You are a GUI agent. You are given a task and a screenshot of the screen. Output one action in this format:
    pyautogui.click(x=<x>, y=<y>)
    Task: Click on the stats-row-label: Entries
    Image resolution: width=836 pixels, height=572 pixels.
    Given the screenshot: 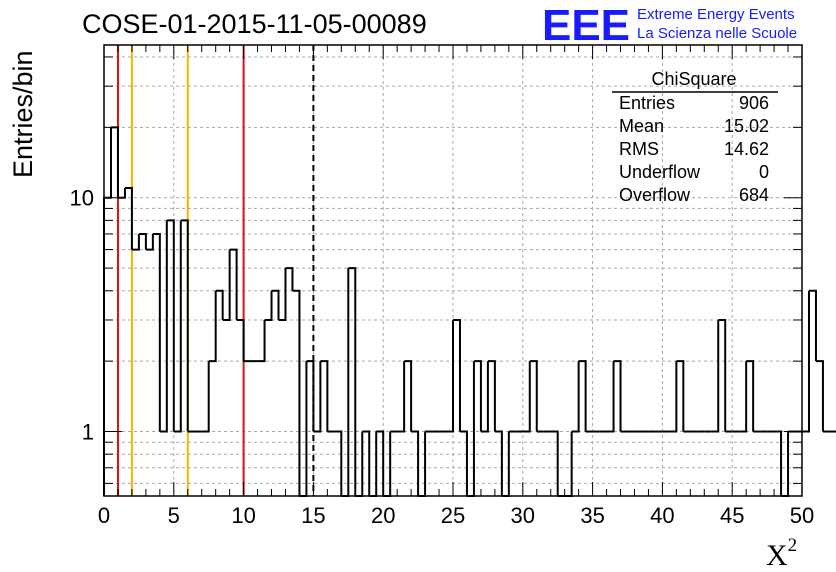 What is the action you would take?
    pyautogui.click(x=647, y=103)
    